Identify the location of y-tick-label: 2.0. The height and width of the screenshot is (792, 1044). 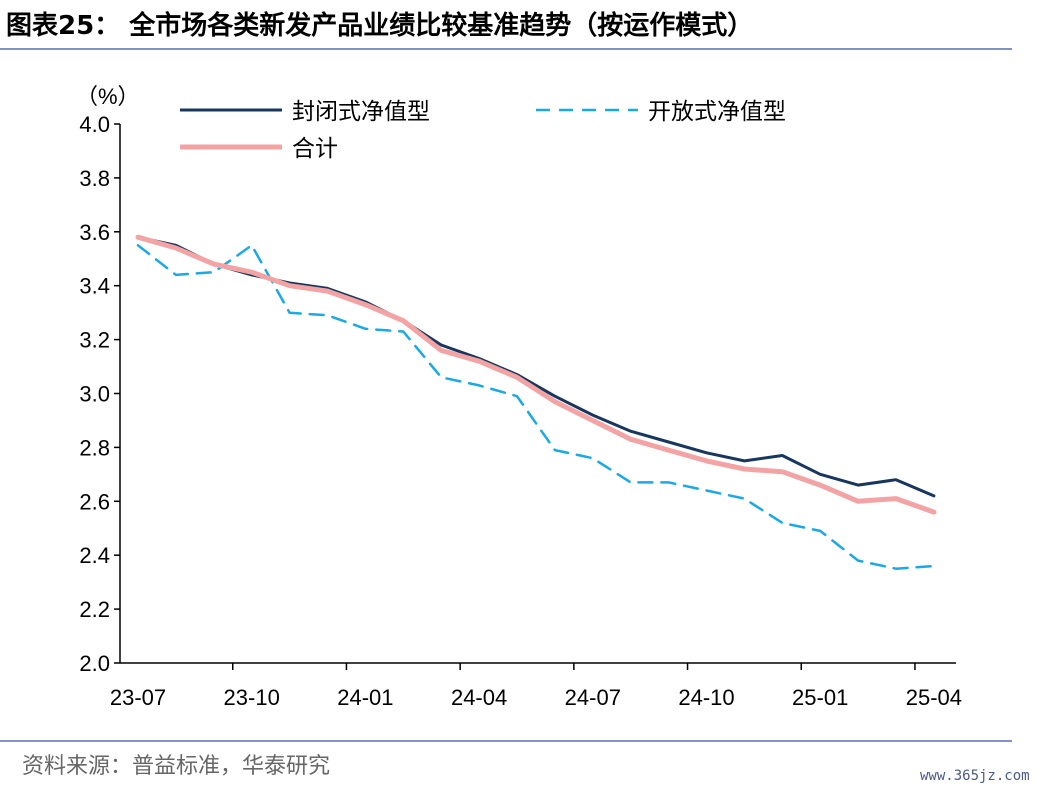
(94, 663).